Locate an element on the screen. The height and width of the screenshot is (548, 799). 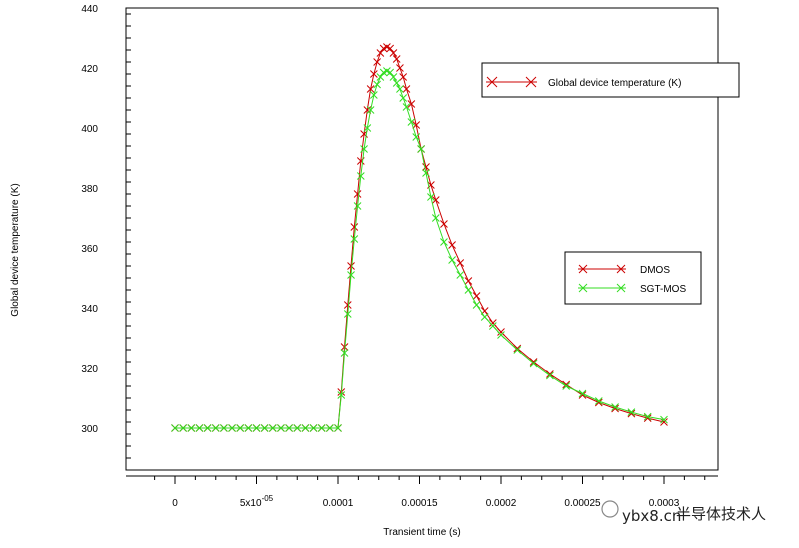
legend-top: Global device temperature (K) is located at coordinates (610, 80).